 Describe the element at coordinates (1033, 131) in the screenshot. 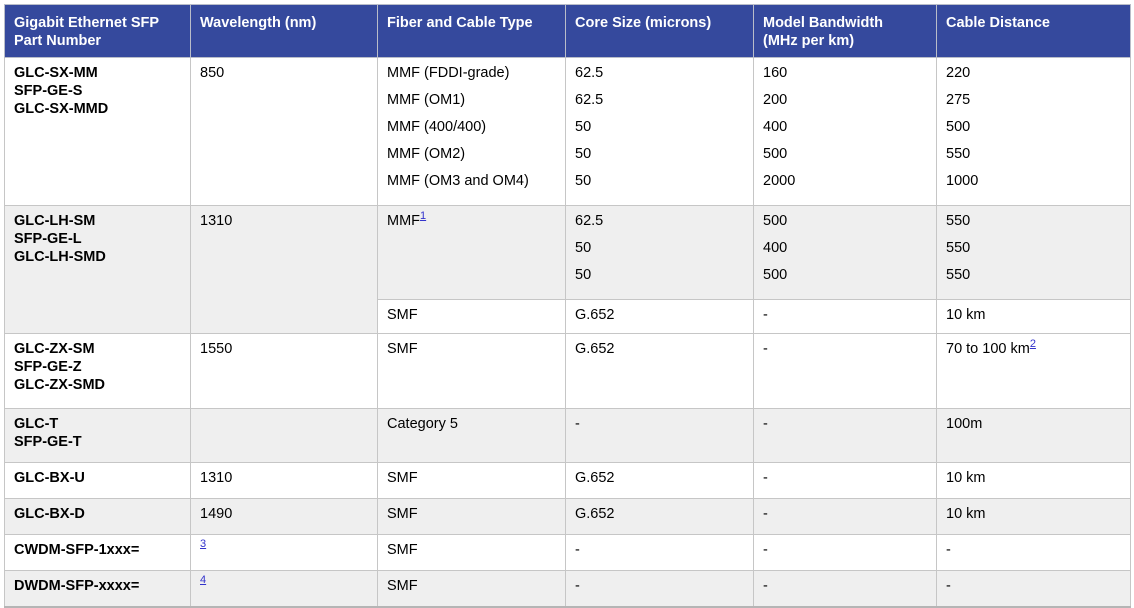

I see `cable-distance-cell: 220 275 500 550 1000` at that location.